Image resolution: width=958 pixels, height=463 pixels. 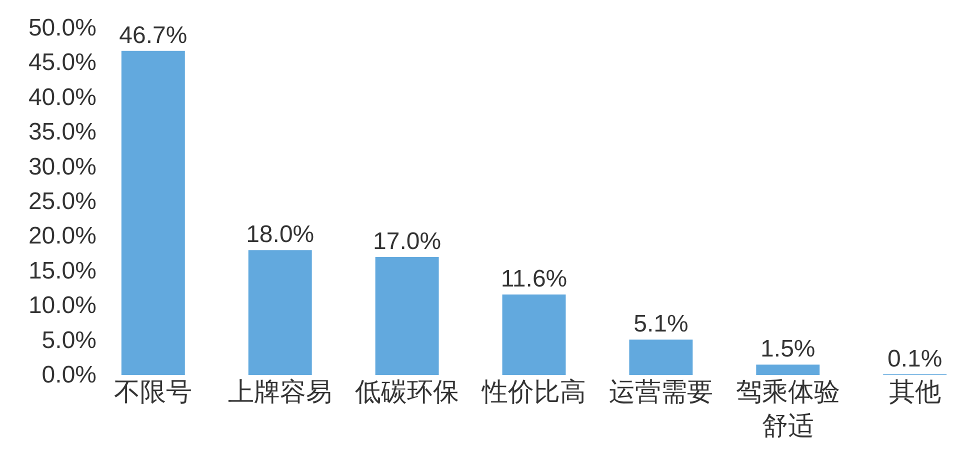 I want to click on y-tick-label: 30.0%, so click(x=62, y=166).